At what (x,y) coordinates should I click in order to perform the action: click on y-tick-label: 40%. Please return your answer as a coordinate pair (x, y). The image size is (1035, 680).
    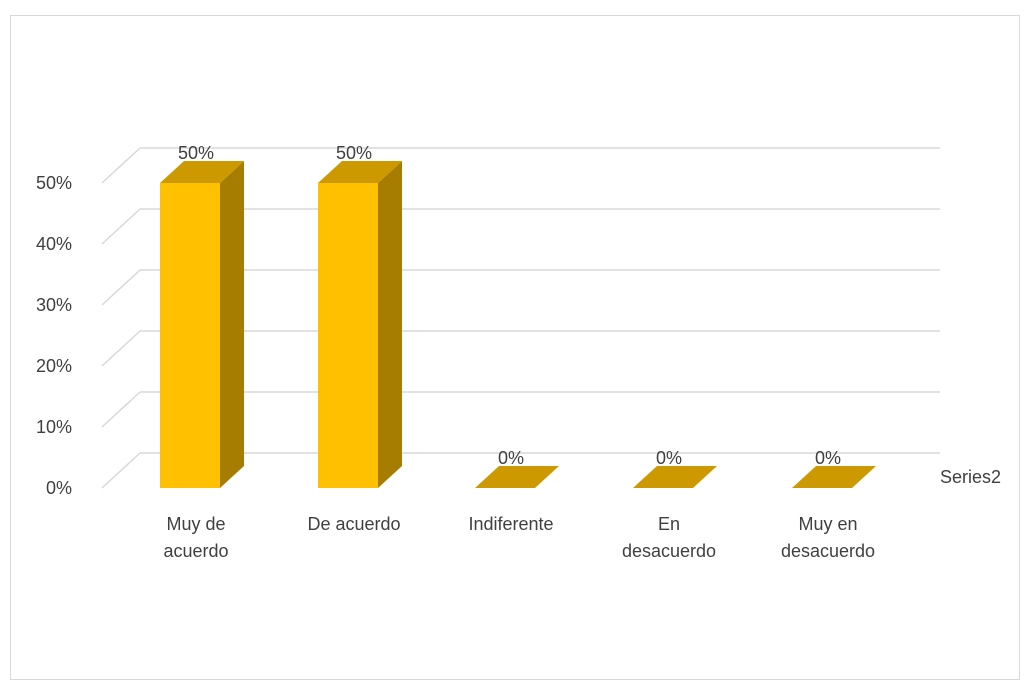
    Looking at the image, I should click on (54, 244).